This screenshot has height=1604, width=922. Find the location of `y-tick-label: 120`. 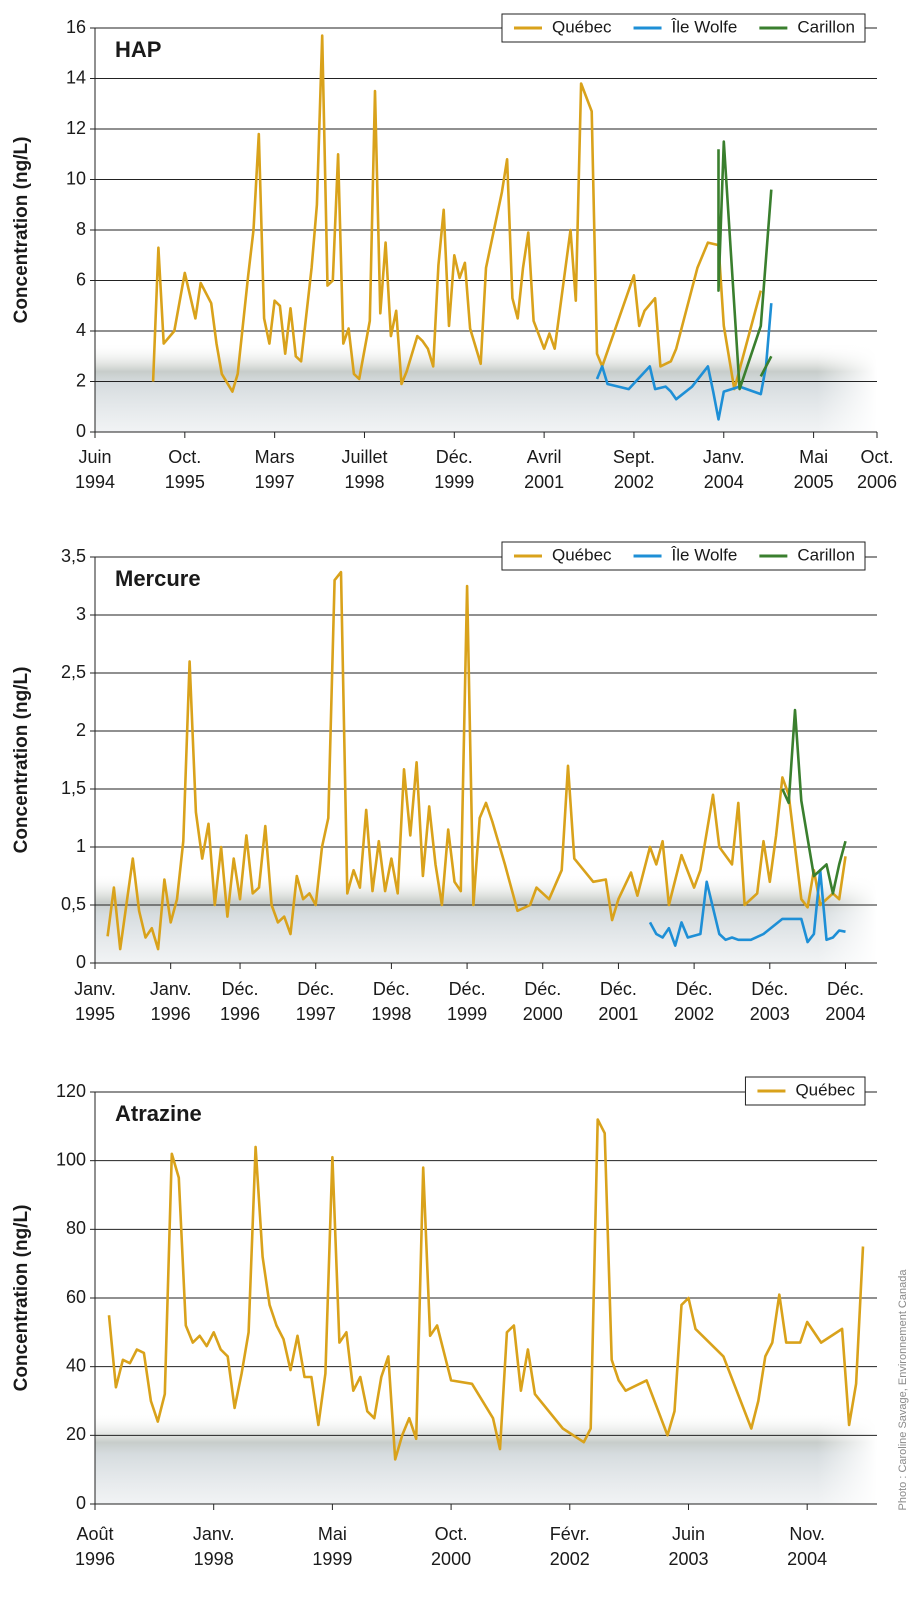

y-tick-label: 120 is located at coordinates (71, 1091).